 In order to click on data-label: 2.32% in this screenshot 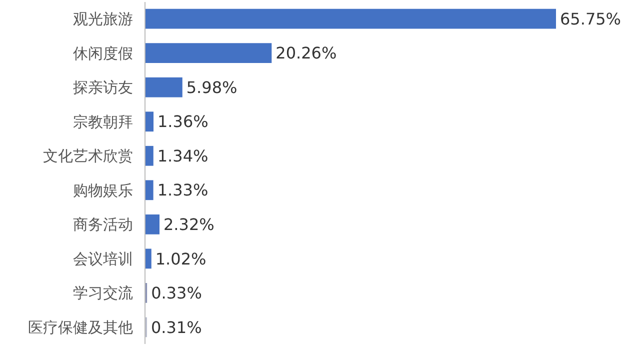, I will do `click(189, 224)`.